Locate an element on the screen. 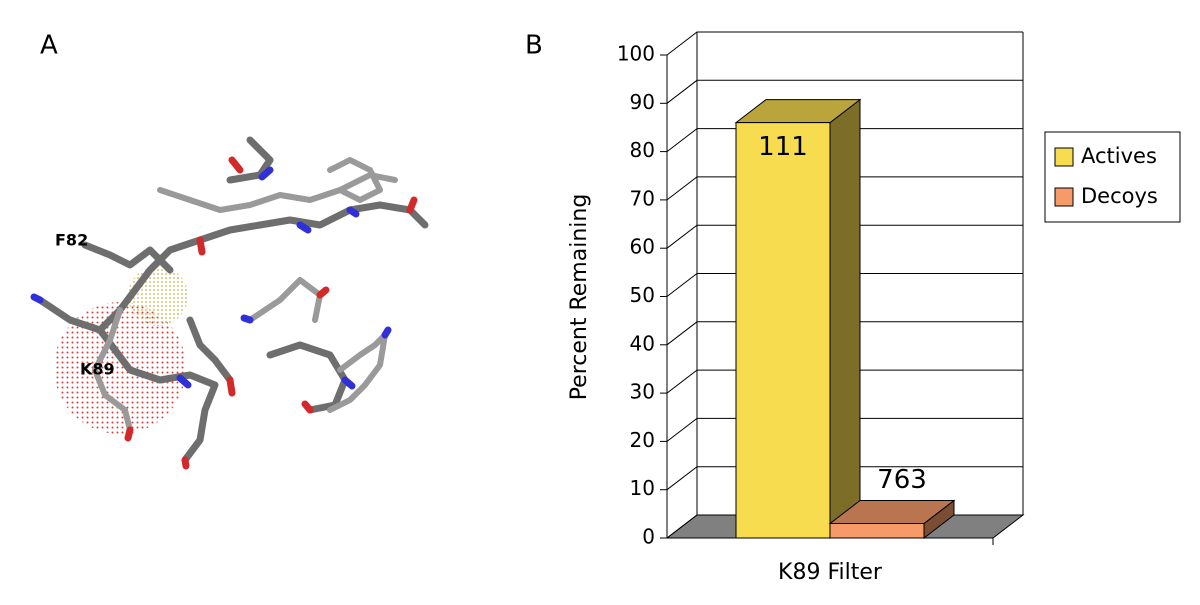 This screenshot has width=1200, height=605. y-tick-label: 30 is located at coordinates (642, 392).